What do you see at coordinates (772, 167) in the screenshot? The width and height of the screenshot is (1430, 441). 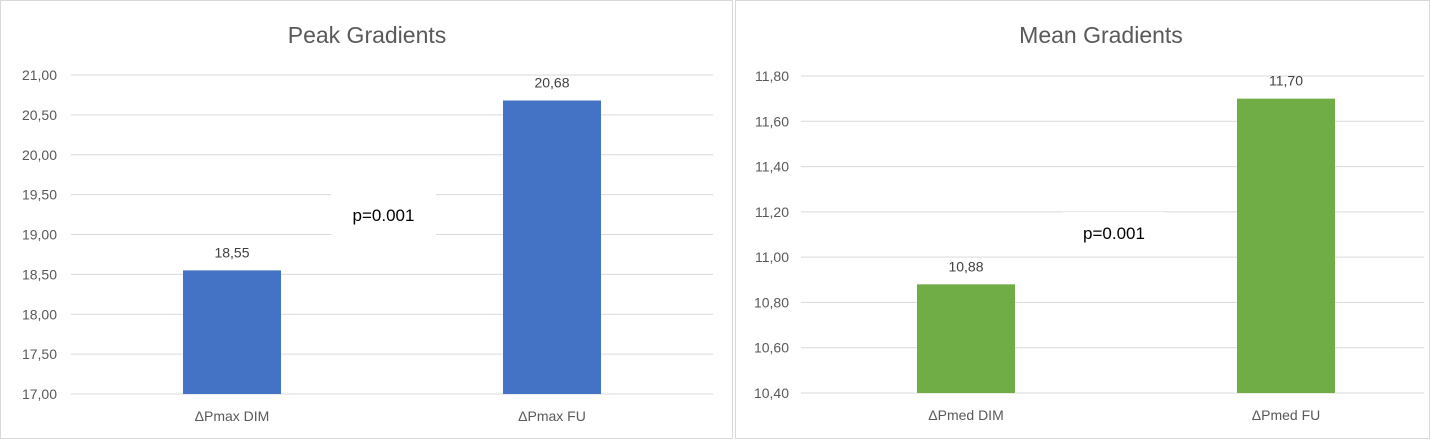 I see `y-tick-label: 11,40` at bounding box center [772, 167].